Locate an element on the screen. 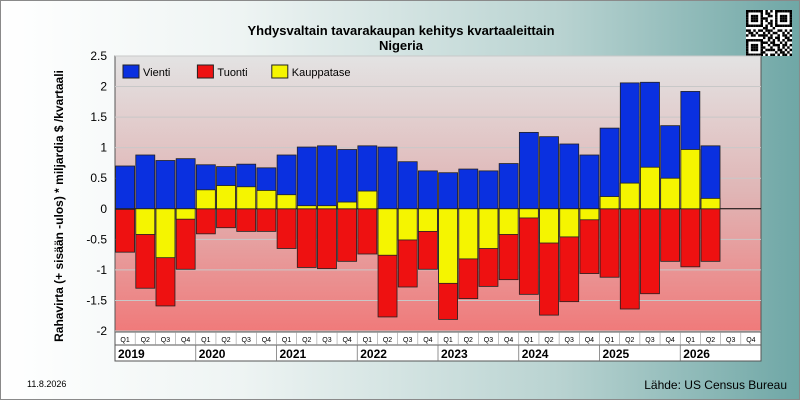  y-tick-label: -0.5 is located at coordinates (96, 239).